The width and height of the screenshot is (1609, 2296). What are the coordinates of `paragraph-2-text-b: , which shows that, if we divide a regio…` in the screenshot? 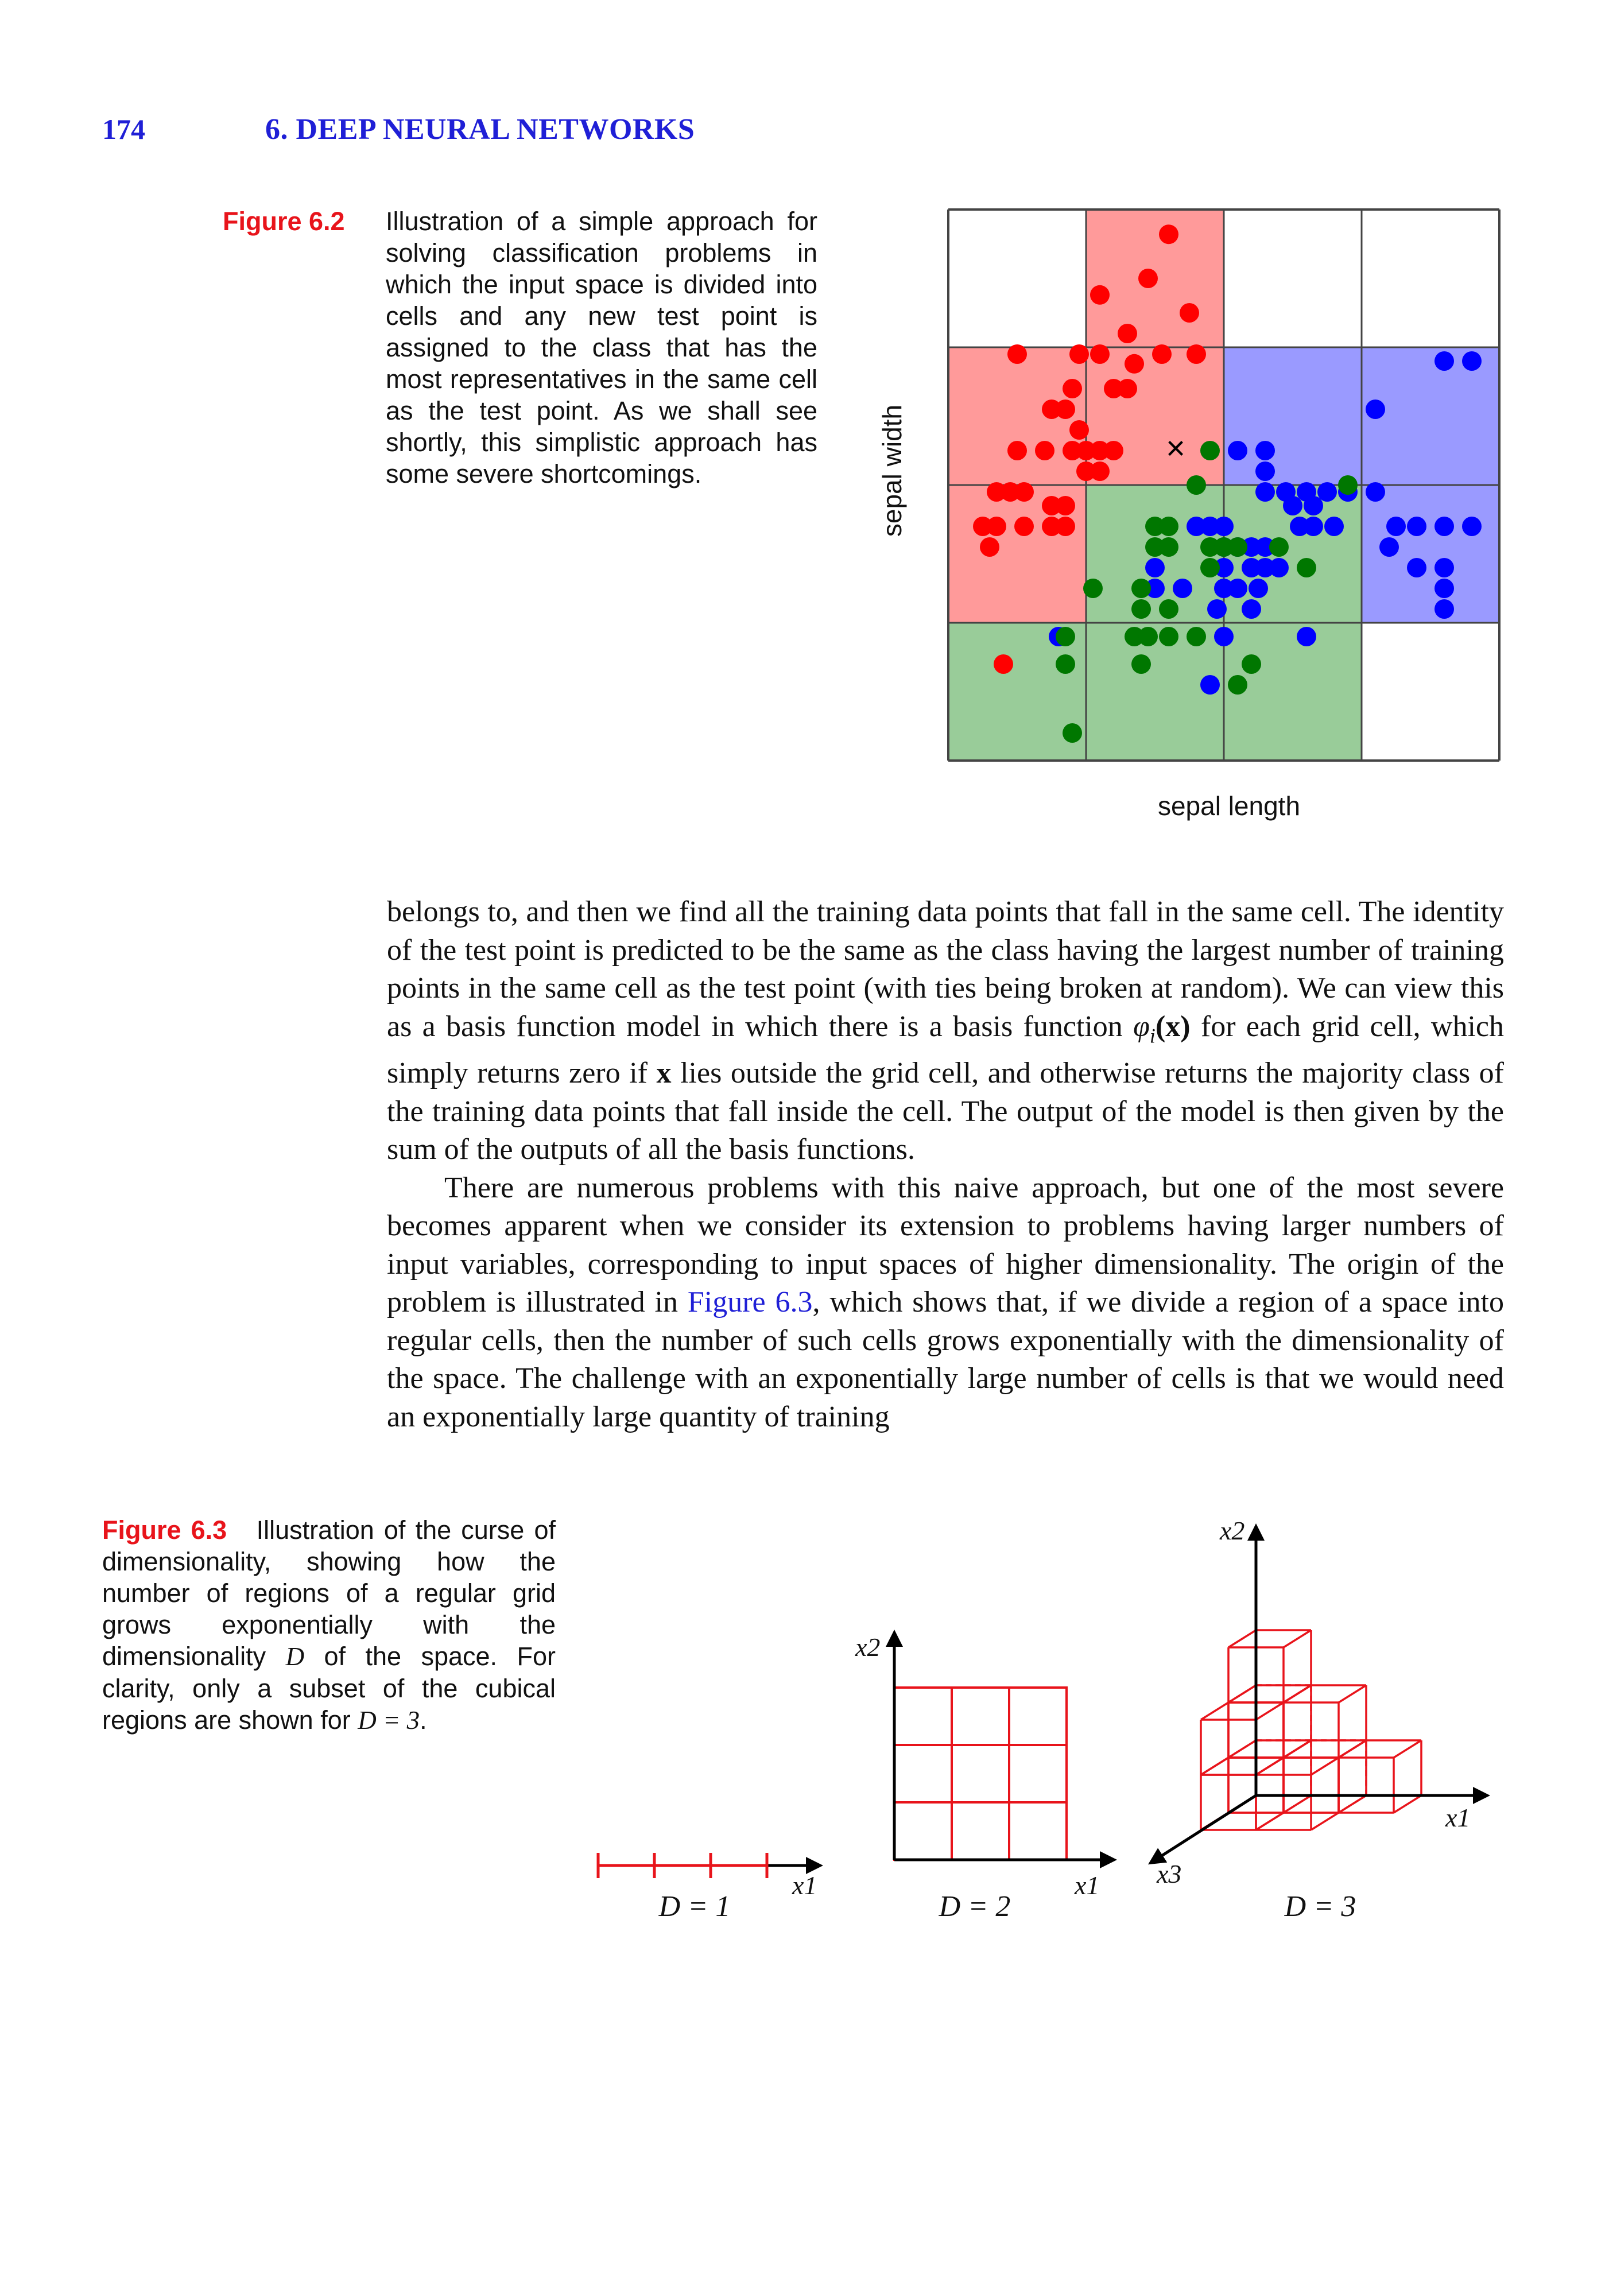 It's located at (946, 1359).